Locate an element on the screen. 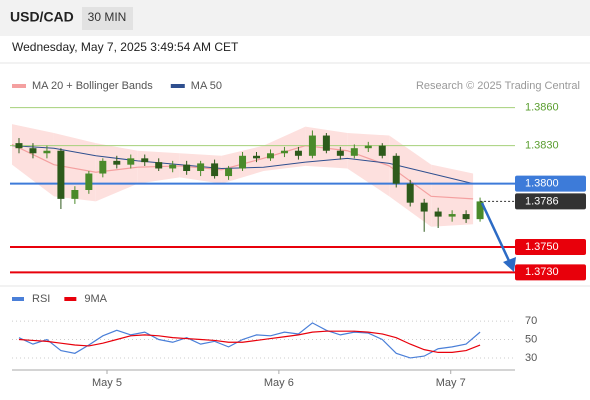 The width and height of the screenshot is (590, 400). level-label: 1.3830 is located at coordinates (542, 146).